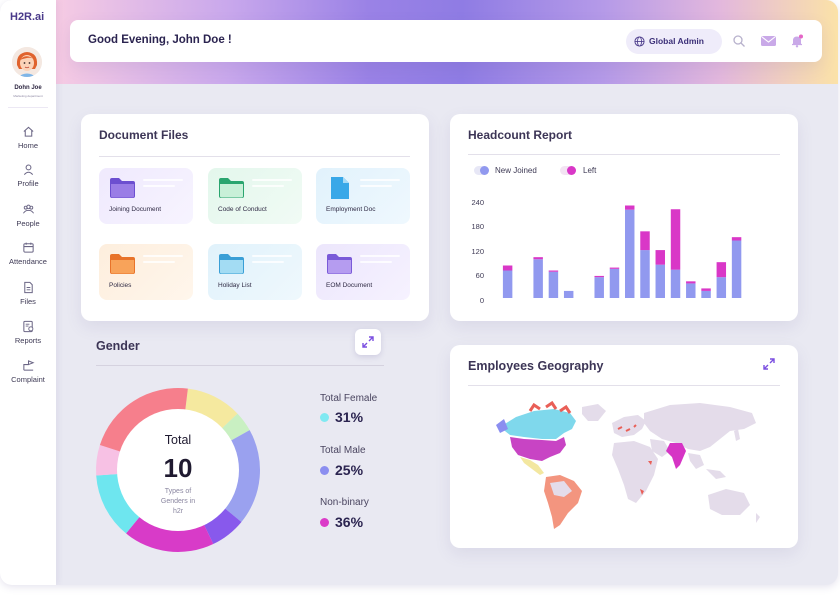  Describe the element at coordinates (254, 156) in the screenshot. I see `divider` at that location.